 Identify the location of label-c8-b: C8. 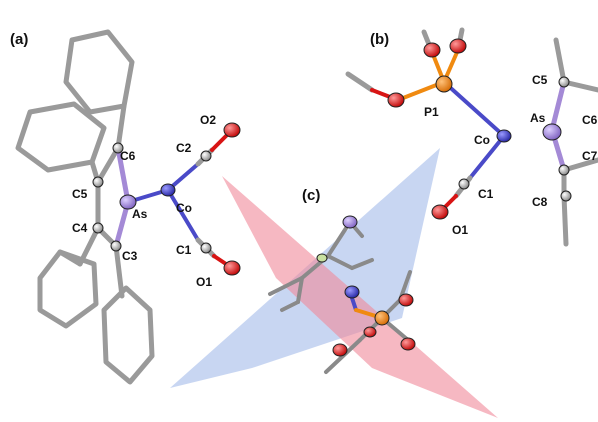
(540, 202).